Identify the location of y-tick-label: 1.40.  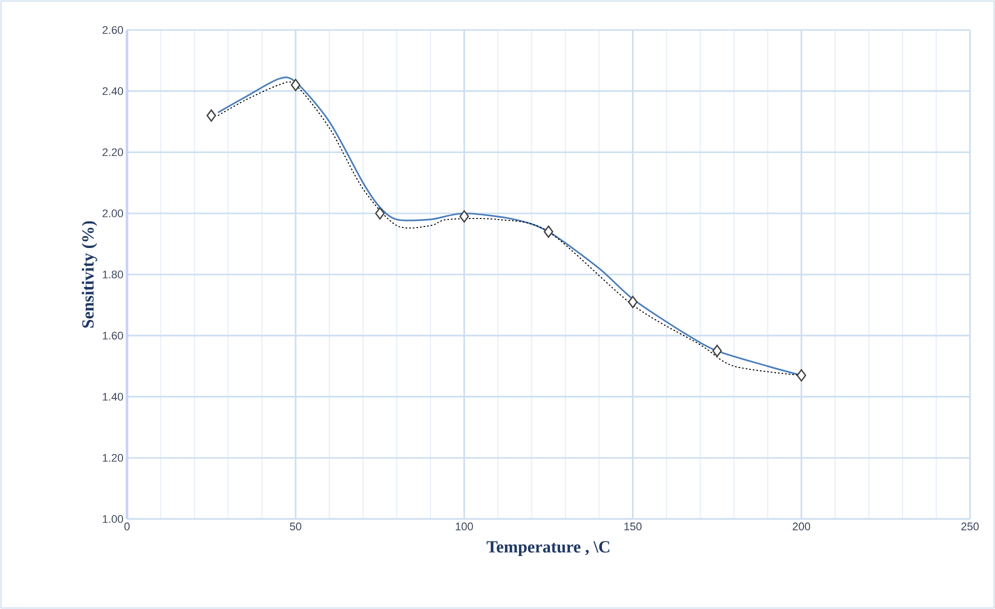
(113, 396).